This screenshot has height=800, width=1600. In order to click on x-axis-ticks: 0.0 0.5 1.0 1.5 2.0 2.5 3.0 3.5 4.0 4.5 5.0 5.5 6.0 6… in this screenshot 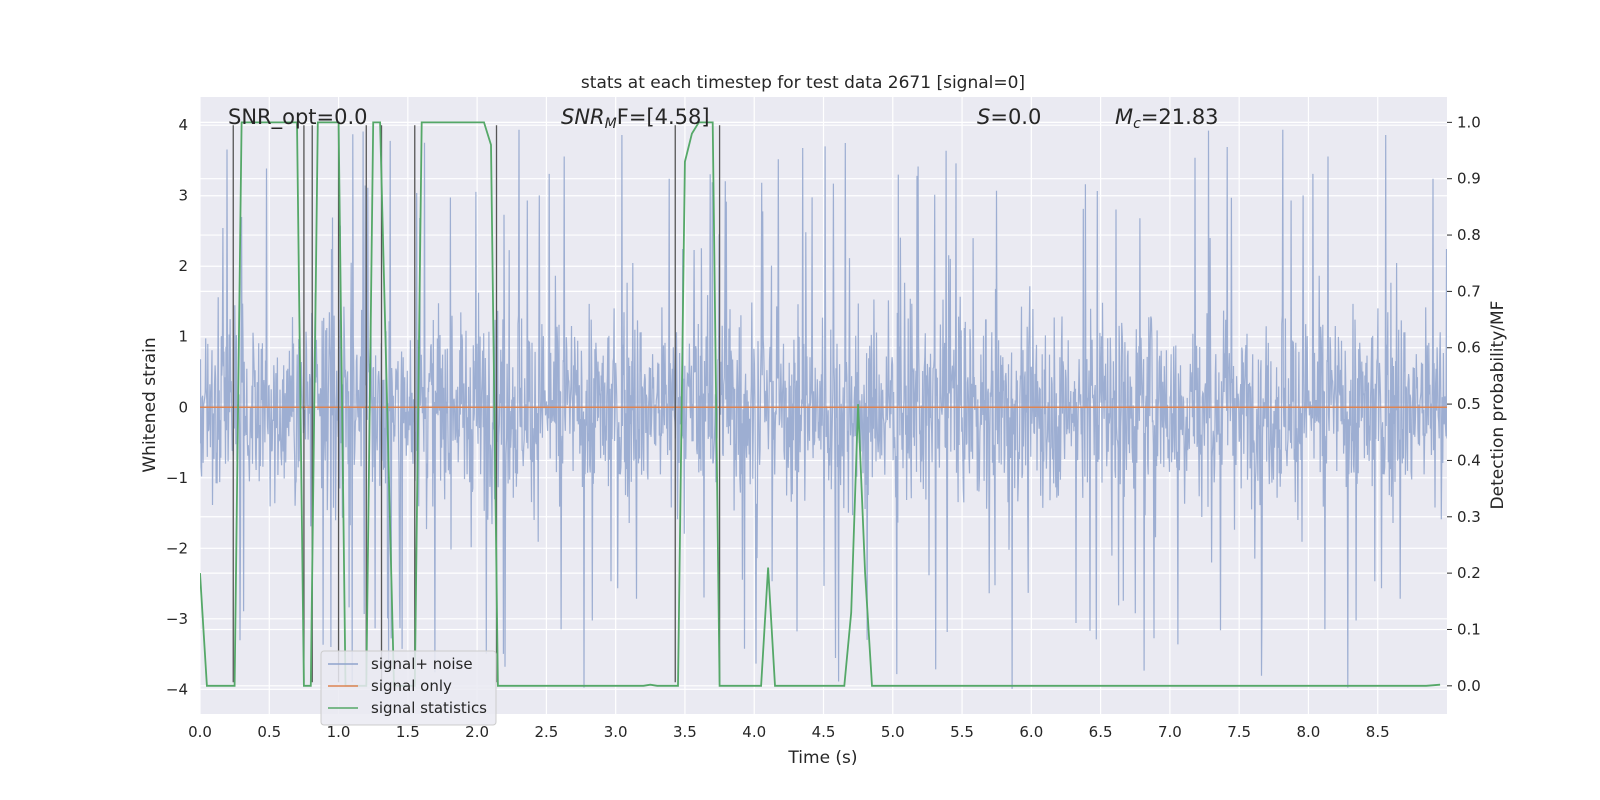, I will do `click(789, 732)`.